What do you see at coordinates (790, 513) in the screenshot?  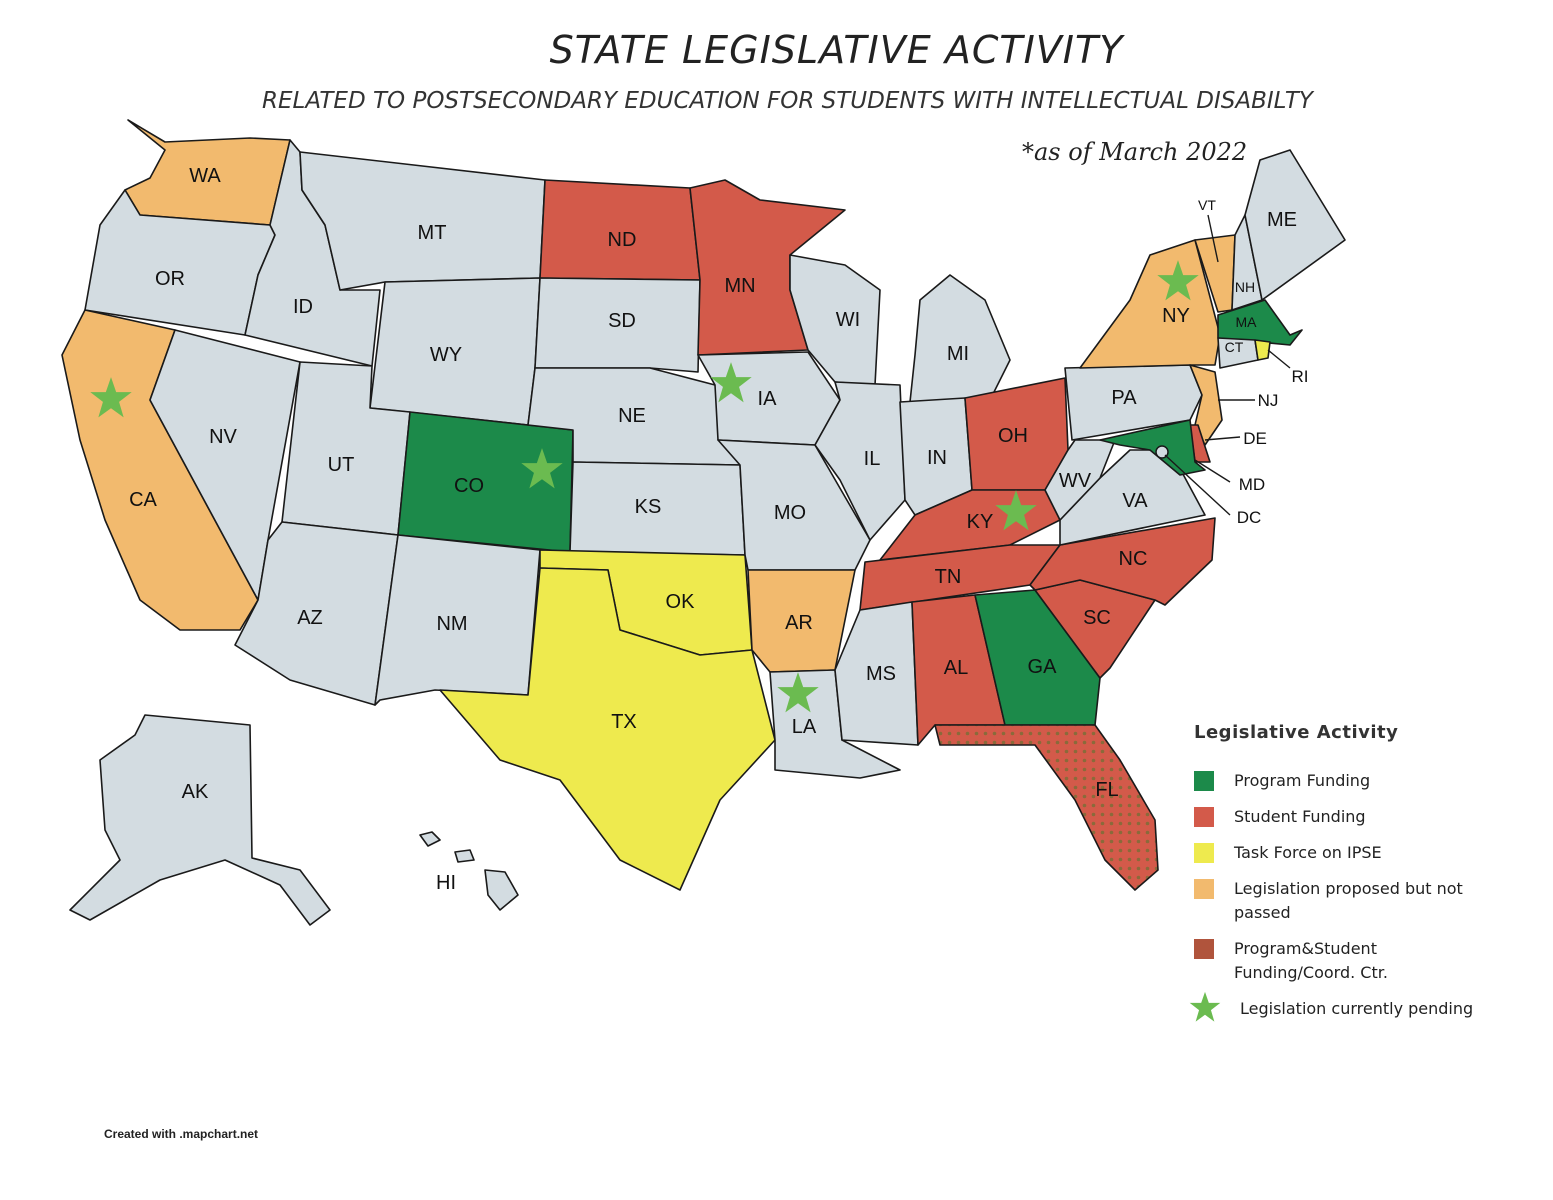 I see `label-mo: MO` at bounding box center [790, 513].